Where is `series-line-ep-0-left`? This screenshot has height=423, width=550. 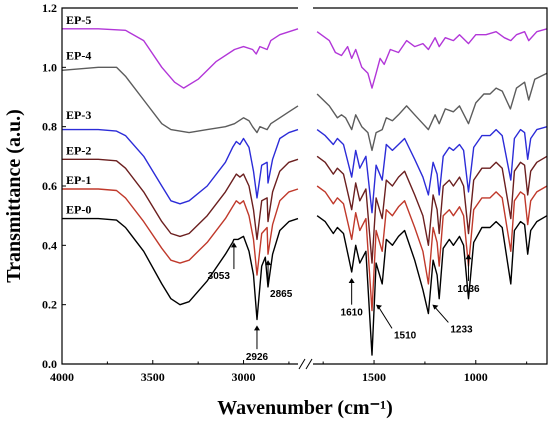
series-line-ep-0-left is located at coordinates (180, 269).